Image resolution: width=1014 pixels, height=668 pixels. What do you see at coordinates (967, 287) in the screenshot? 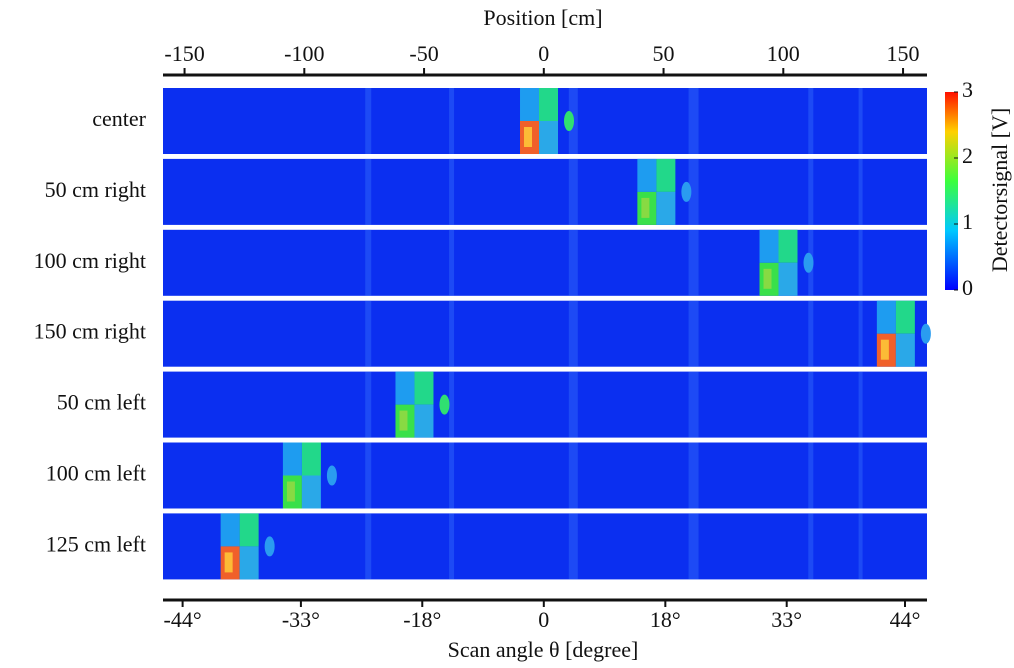
I see `colorbar-tick-label: 0` at bounding box center [967, 287].